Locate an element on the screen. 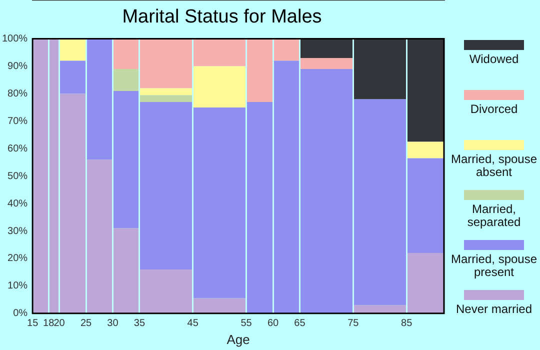 The height and width of the screenshot is (350, 540). x-tick-label: 75 is located at coordinates (354, 324).